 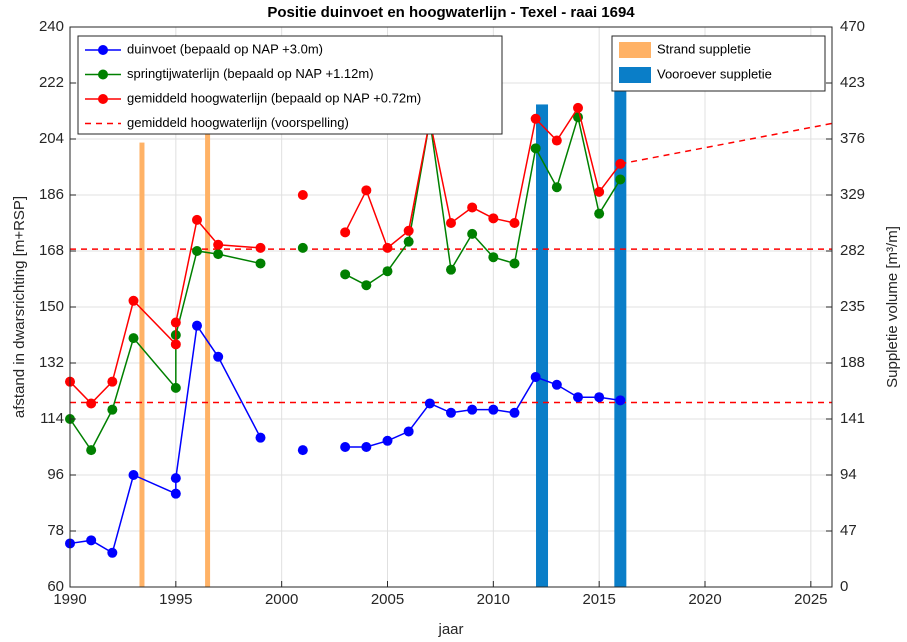 What do you see at coordinates (852, 82) in the screenshot?
I see `y2-tick-label: 423` at bounding box center [852, 82].